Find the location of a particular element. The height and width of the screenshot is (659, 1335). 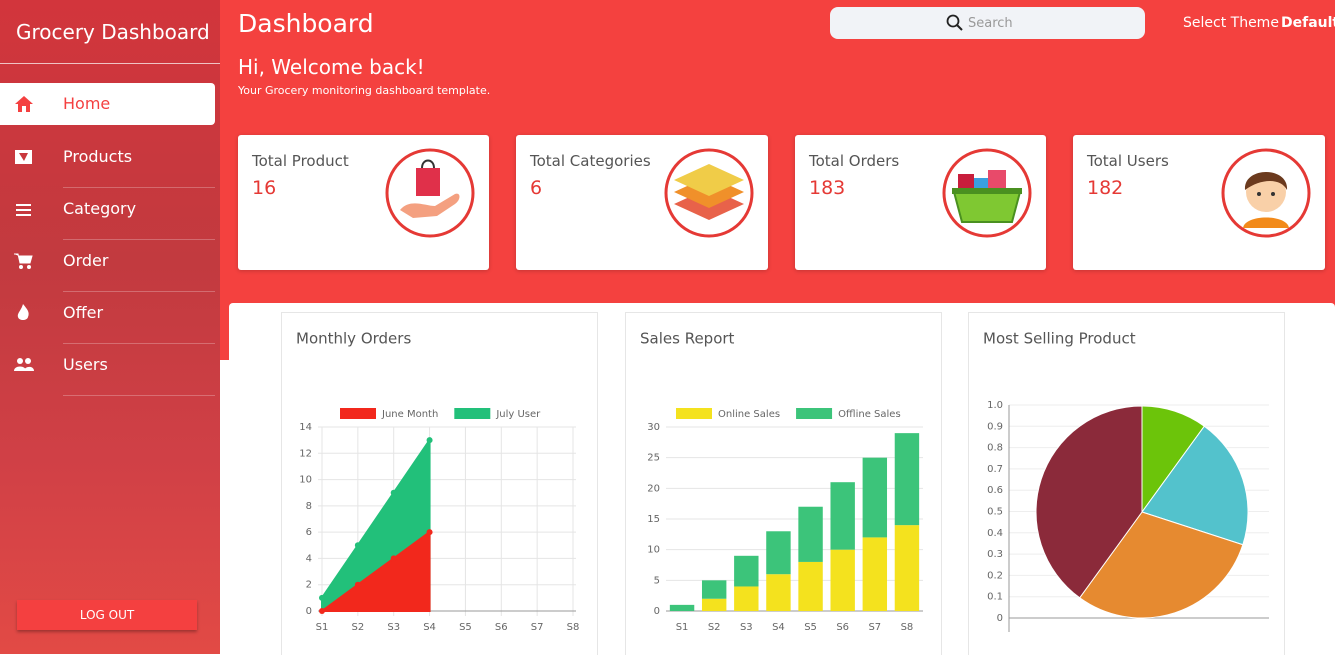

menu-label: Order is located at coordinates (86, 260).